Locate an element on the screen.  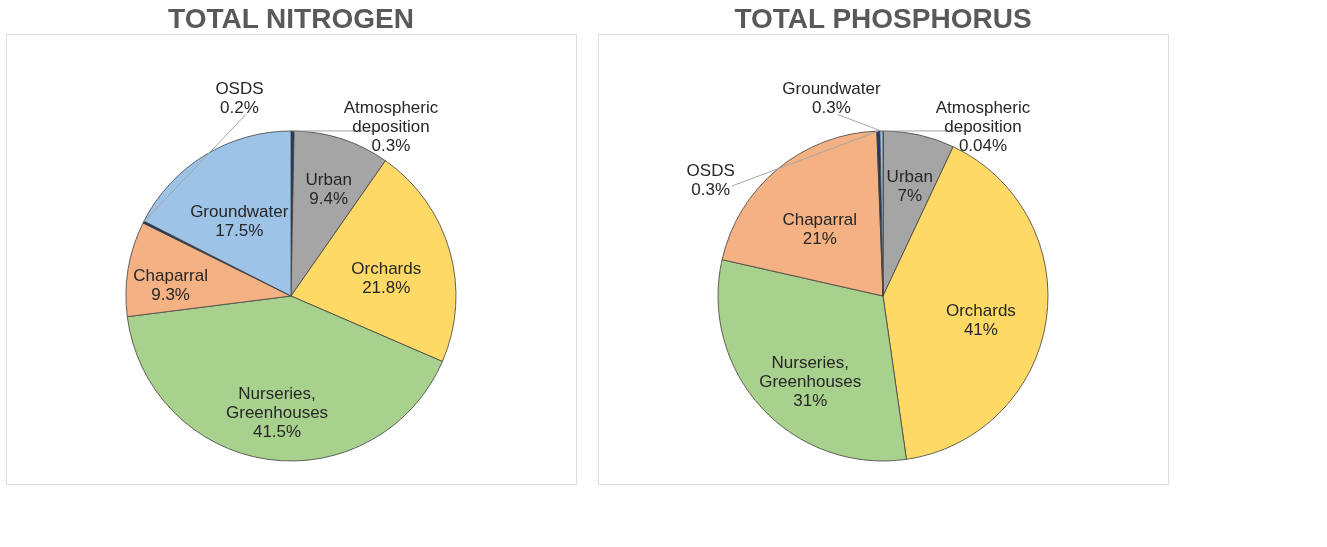
data-label: 21.8% is located at coordinates (386, 287).